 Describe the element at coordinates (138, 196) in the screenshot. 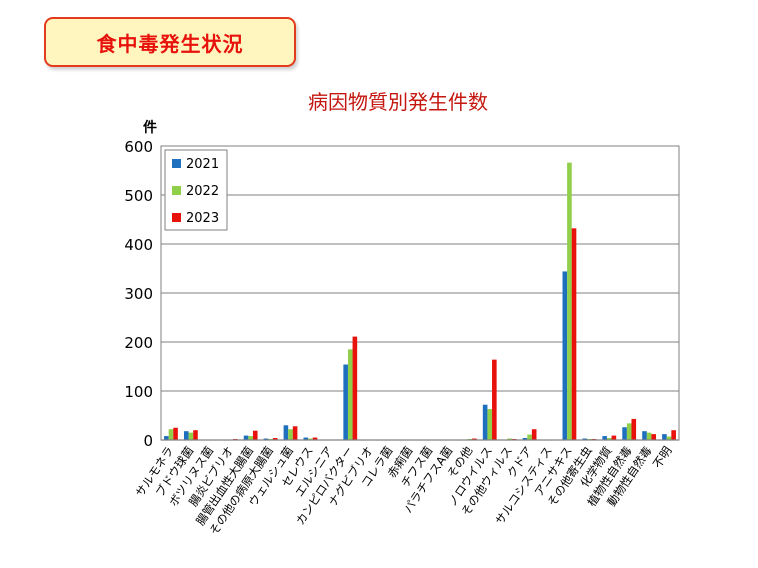

I see `y-tick-label: 500` at that location.